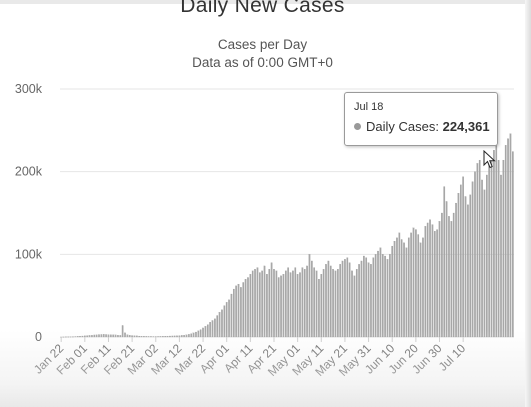 Image resolution: width=531 pixels, height=407 pixels. I want to click on tooltip-value: 224,361, so click(466, 126).